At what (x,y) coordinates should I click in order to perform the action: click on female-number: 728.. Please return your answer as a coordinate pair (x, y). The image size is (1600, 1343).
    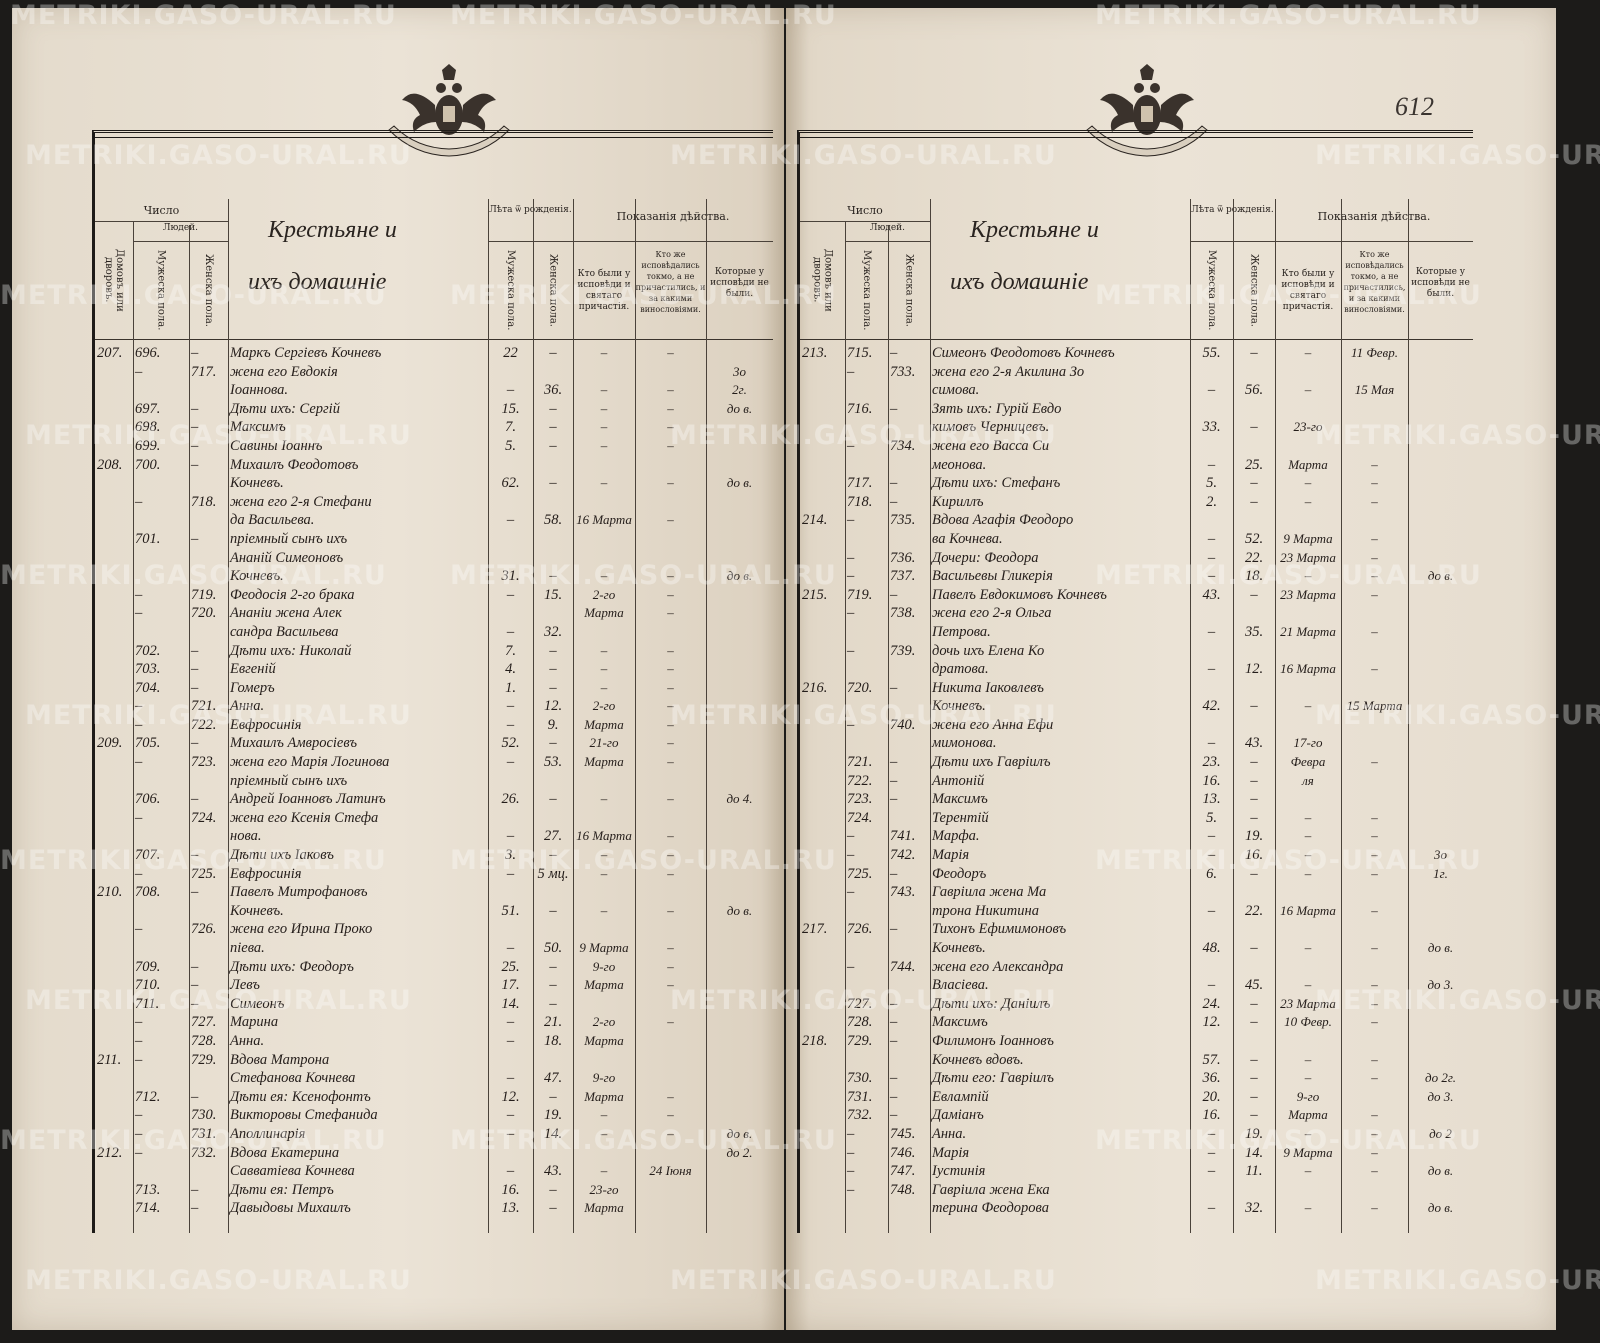
    Looking at the image, I should click on (204, 1040).